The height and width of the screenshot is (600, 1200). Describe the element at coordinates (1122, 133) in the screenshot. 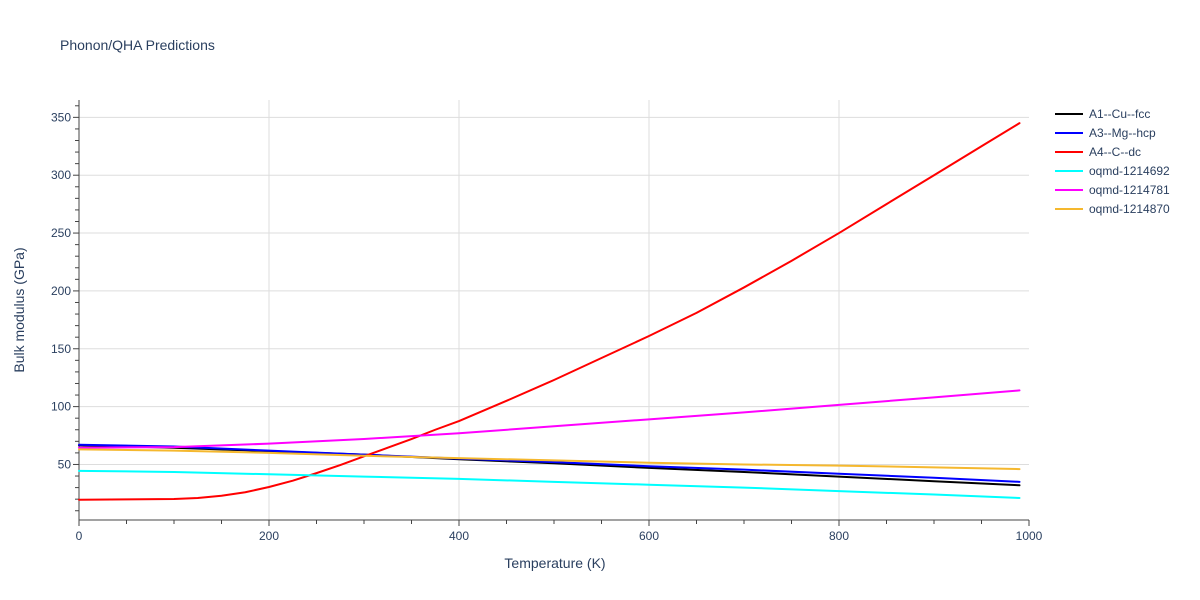

I see `legend-label: A3--Mg--hcp` at that location.